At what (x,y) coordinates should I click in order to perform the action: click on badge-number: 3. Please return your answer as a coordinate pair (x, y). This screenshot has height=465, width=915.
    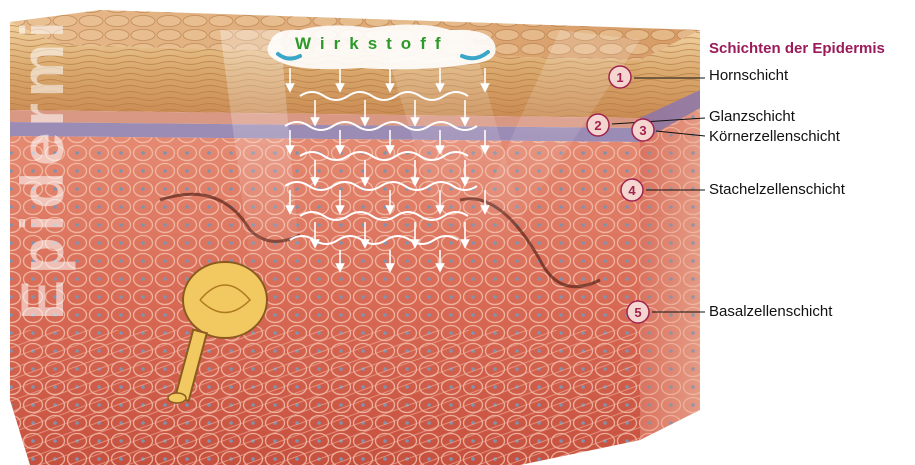
    Looking at the image, I should click on (642, 130).